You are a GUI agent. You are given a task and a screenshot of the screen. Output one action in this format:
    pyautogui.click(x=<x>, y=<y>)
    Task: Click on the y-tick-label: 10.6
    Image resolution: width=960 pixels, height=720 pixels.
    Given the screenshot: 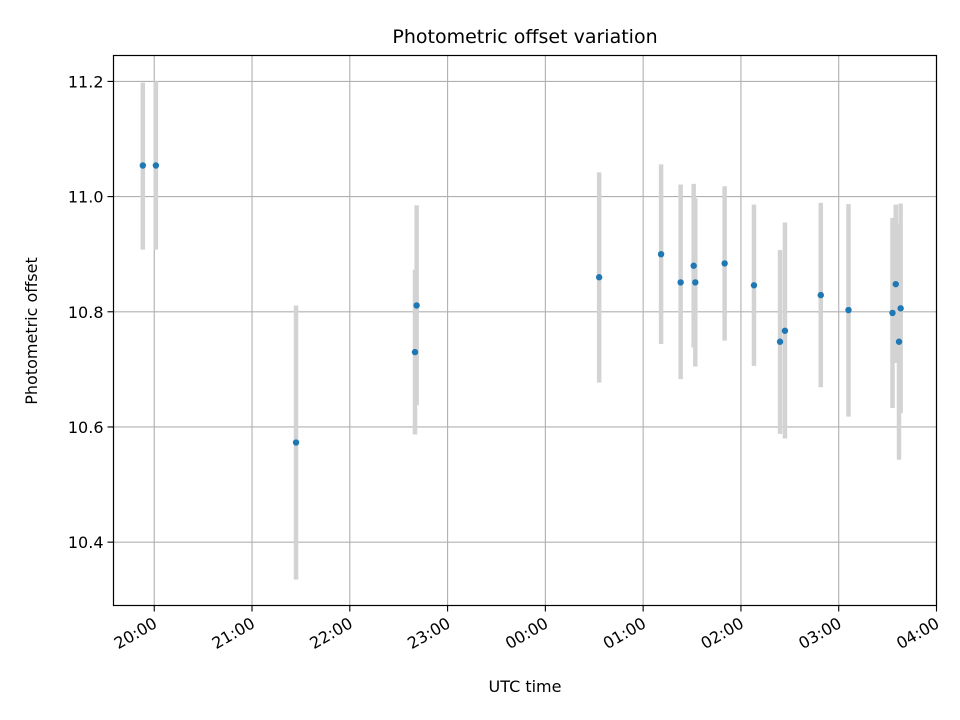 What is the action you would take?
    pyautogui.click(x=86, y=427)
    